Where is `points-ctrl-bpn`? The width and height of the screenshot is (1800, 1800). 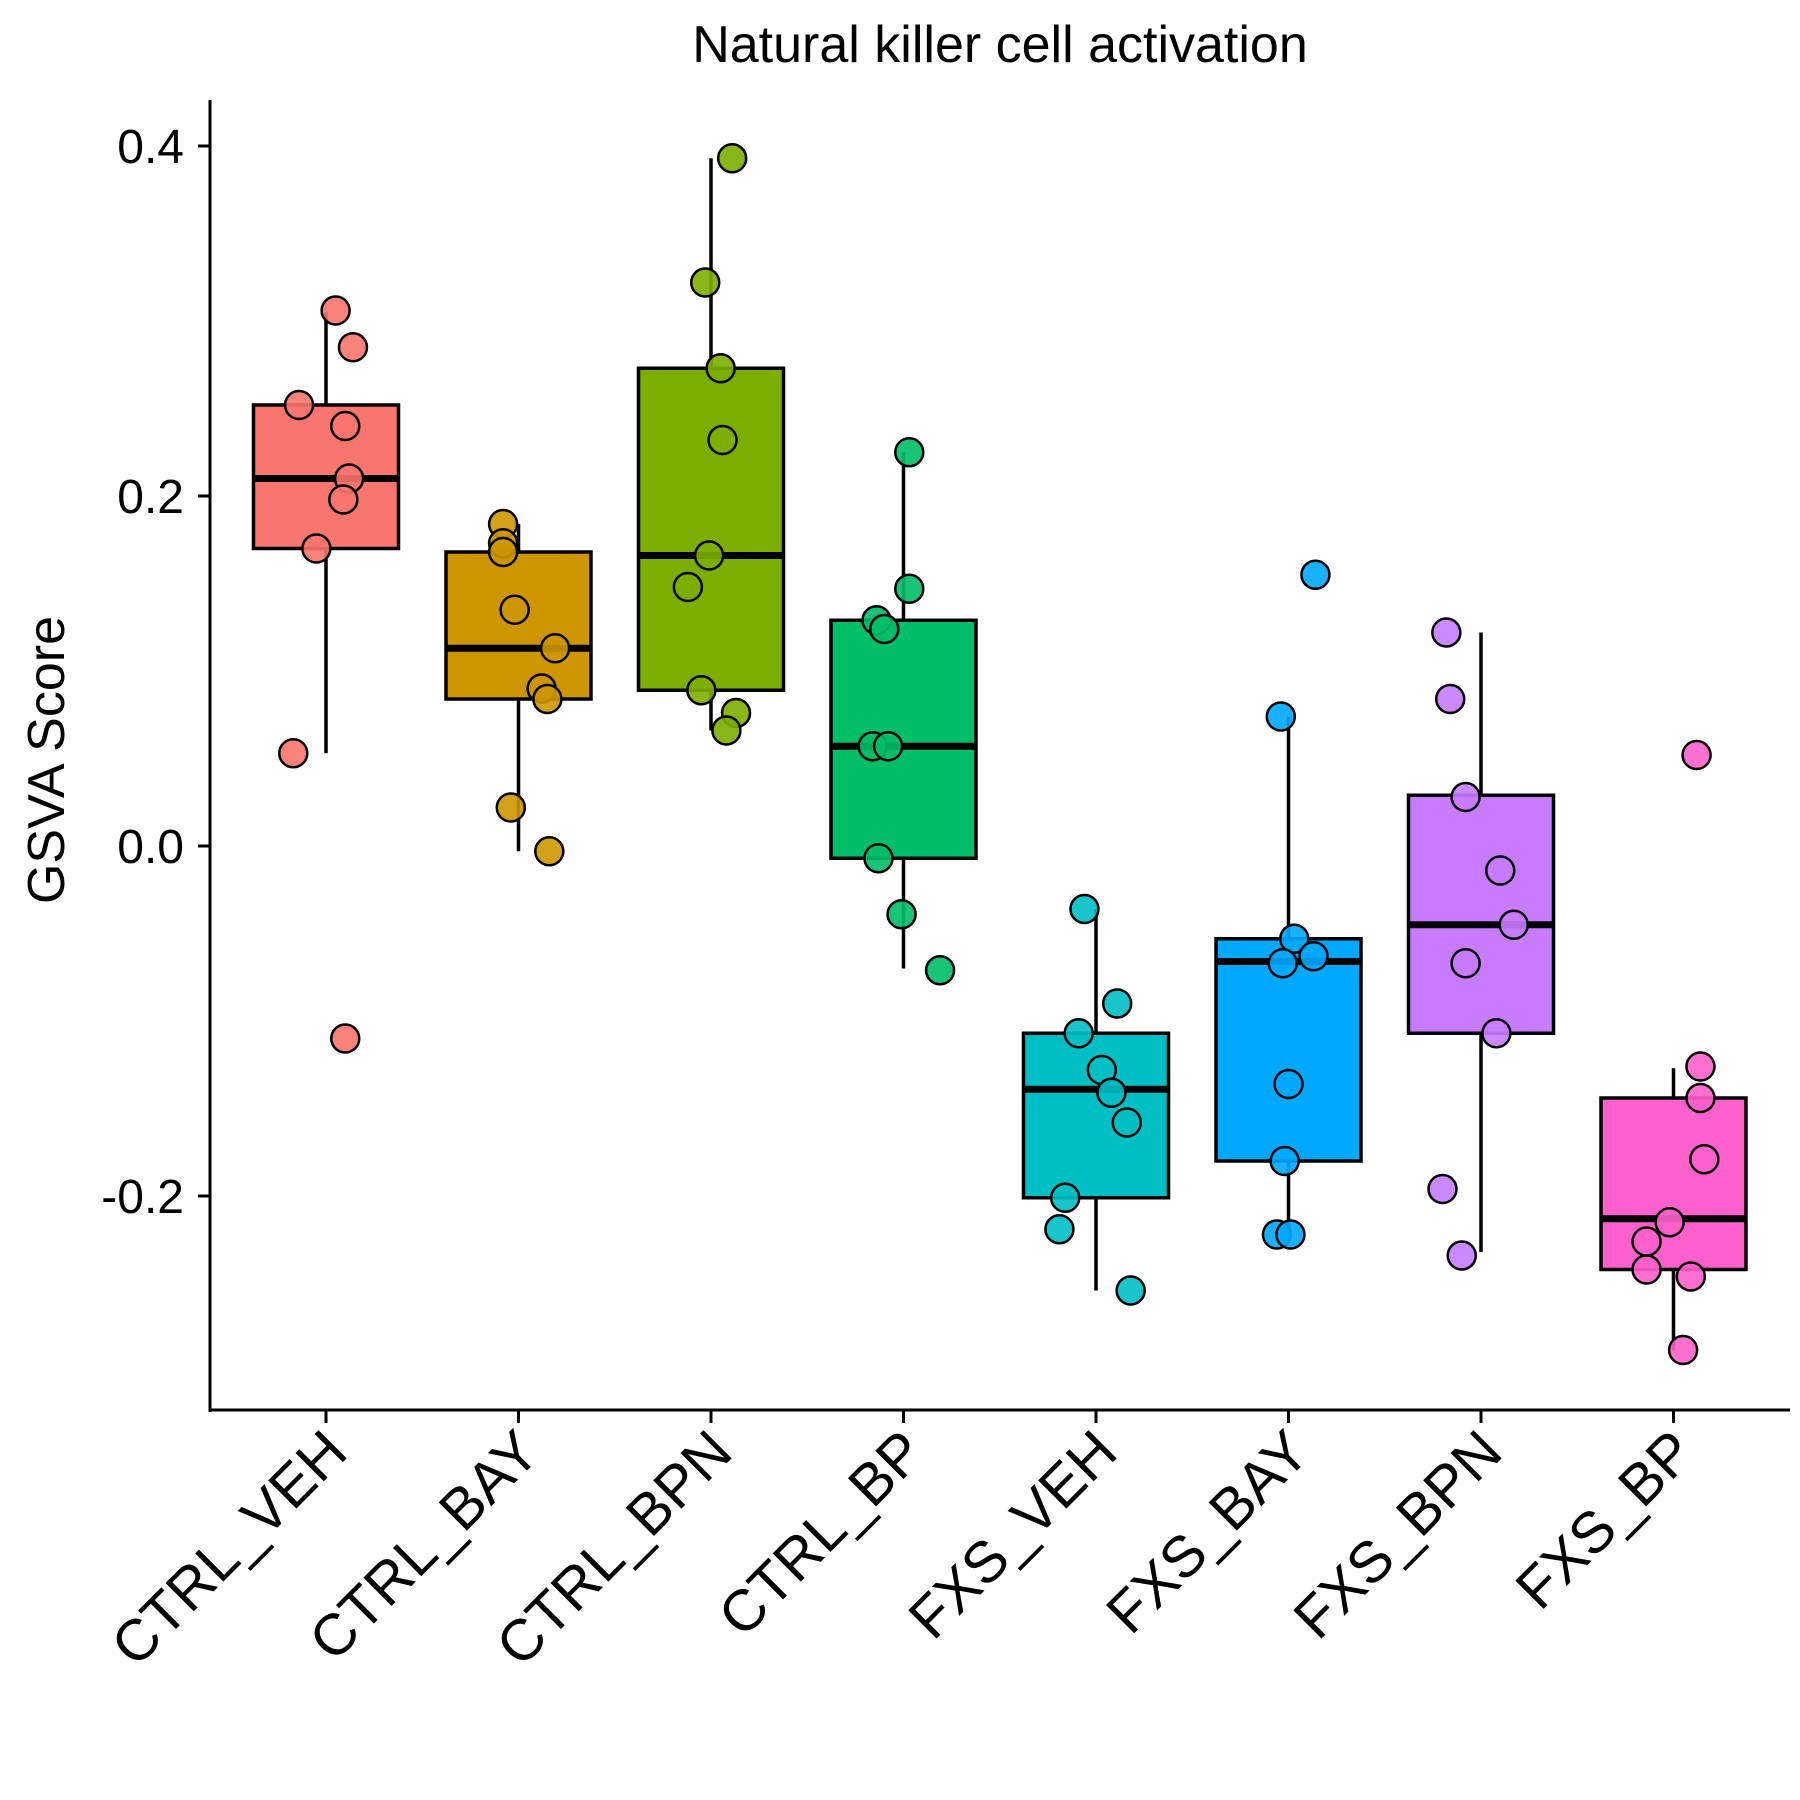
points-ctrl-bpn is located at coordinates (712, 444).